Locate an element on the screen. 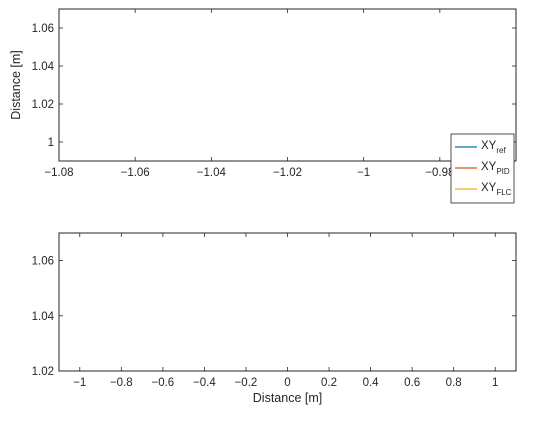 Image resolution: width=550 pixels, height=421 pixels. x-tick-label: −1.08 is located at coordinates (58, 173).